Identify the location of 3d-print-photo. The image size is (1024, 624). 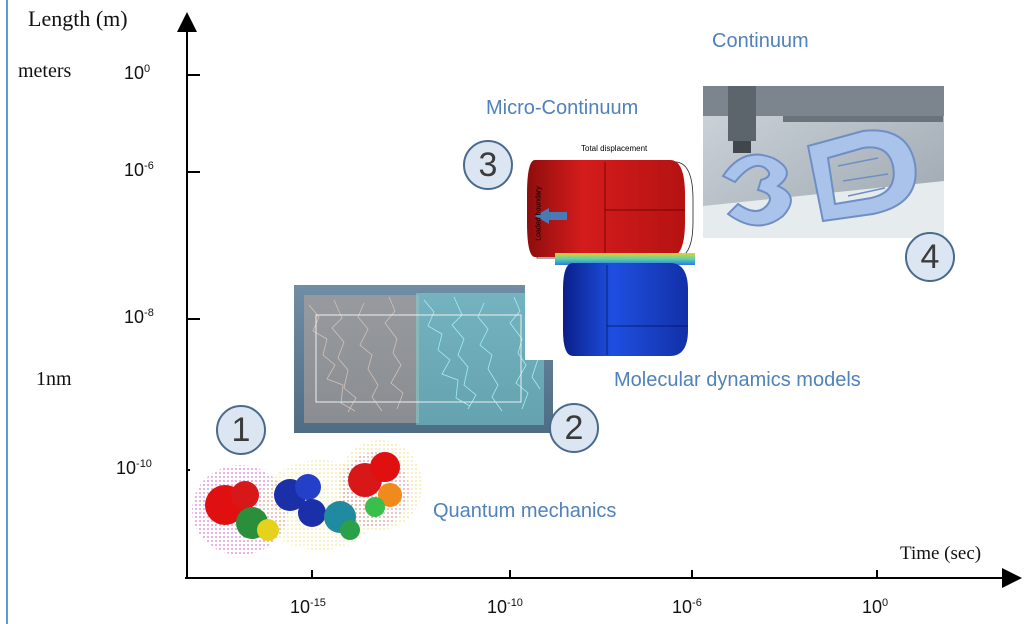
(823, 162).